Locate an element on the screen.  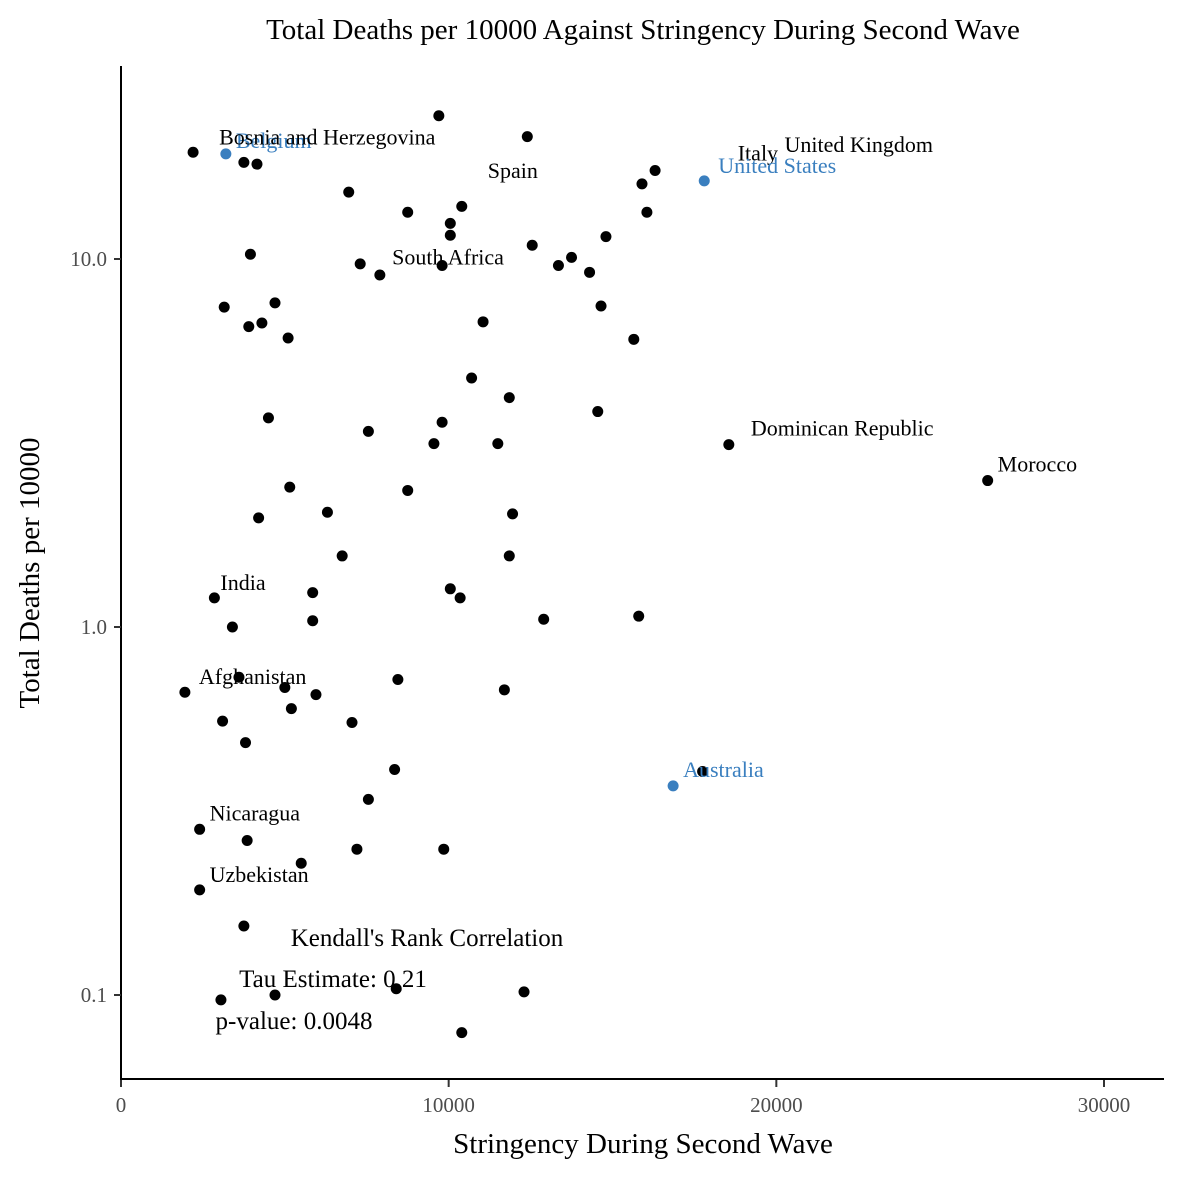
y-tick-label: 1.0 is located at coordinates (94, 627).